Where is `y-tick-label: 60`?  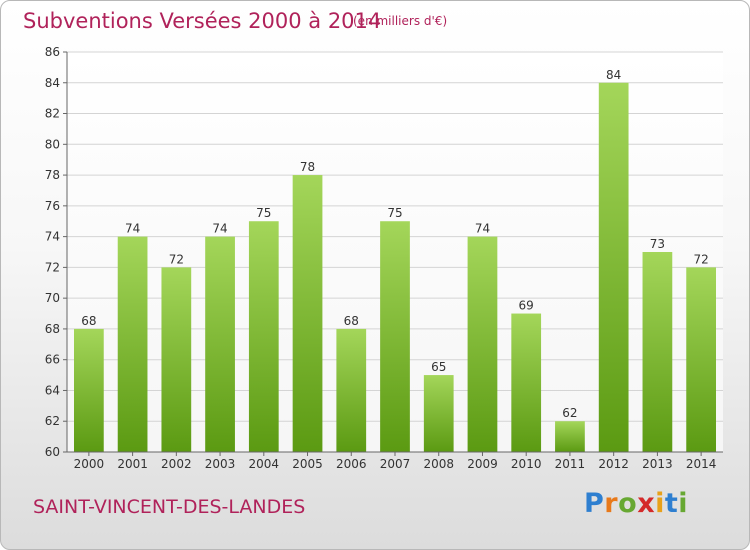
y-tick-label: 60 is located at coordinates (52, 452).